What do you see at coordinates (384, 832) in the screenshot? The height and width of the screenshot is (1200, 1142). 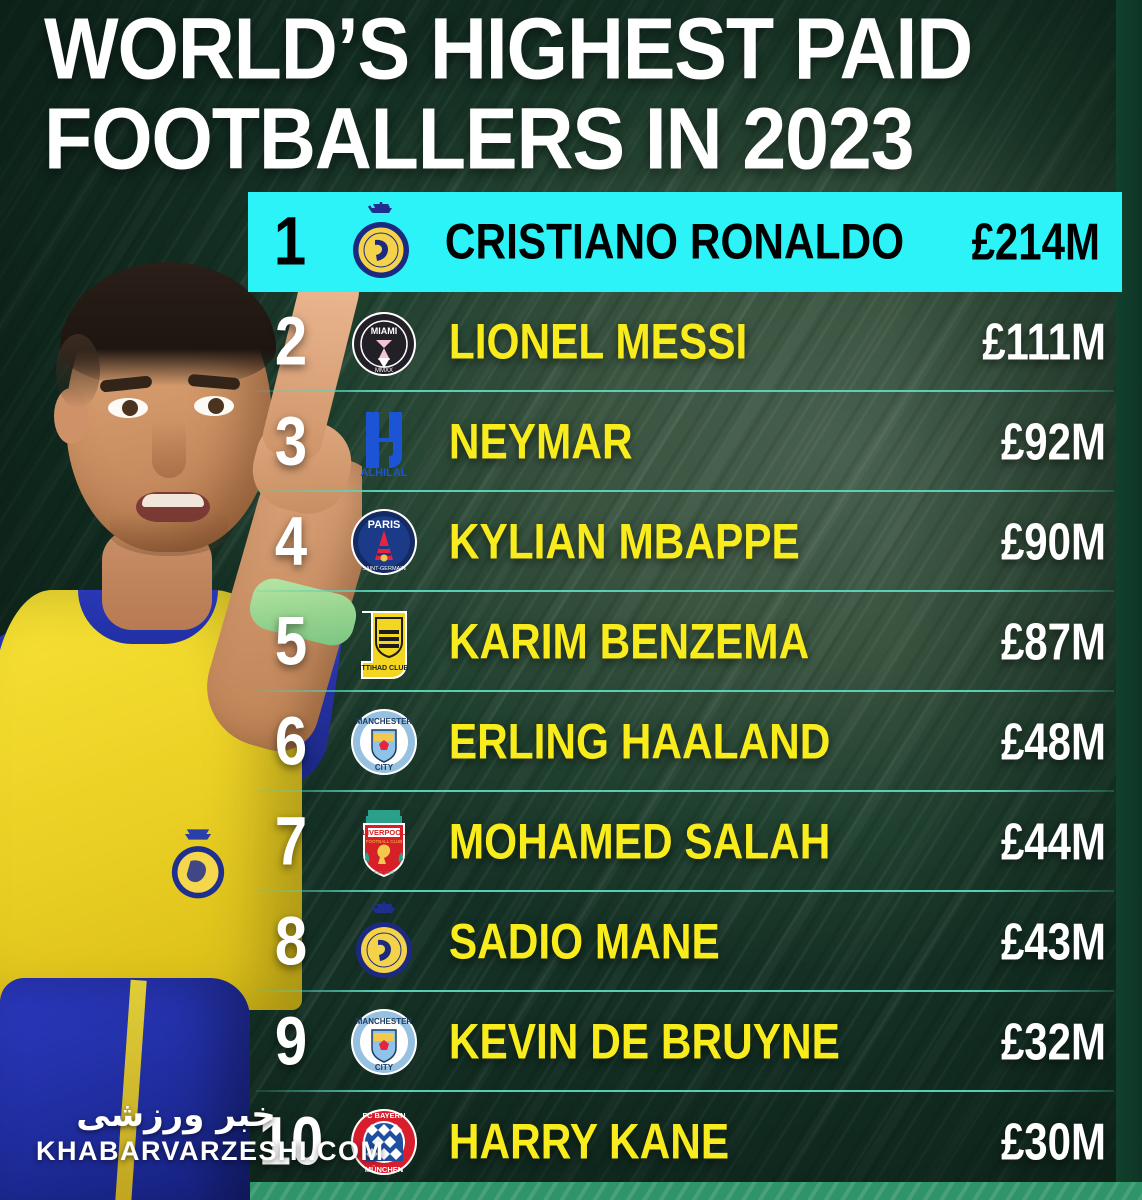 I see `svg-text: LIVERPOOL` at bounding box center [384, 832].